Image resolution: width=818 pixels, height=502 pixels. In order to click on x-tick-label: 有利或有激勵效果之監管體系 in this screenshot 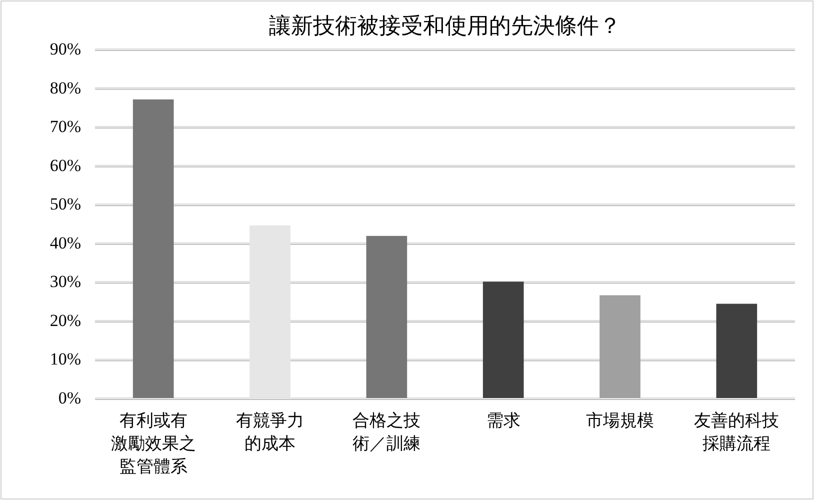, I will do `click(153, 443)`.